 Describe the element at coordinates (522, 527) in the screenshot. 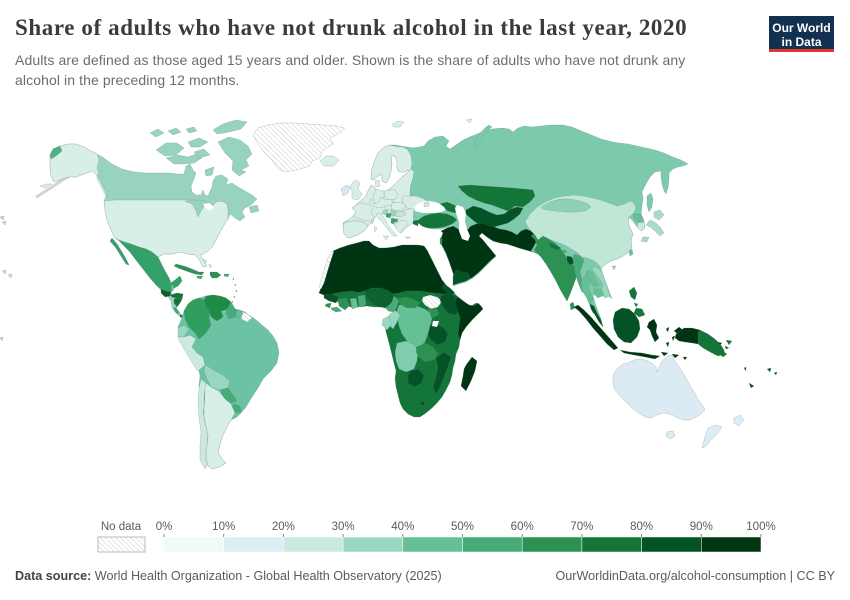

I see `svg-text: 60%` at that location.